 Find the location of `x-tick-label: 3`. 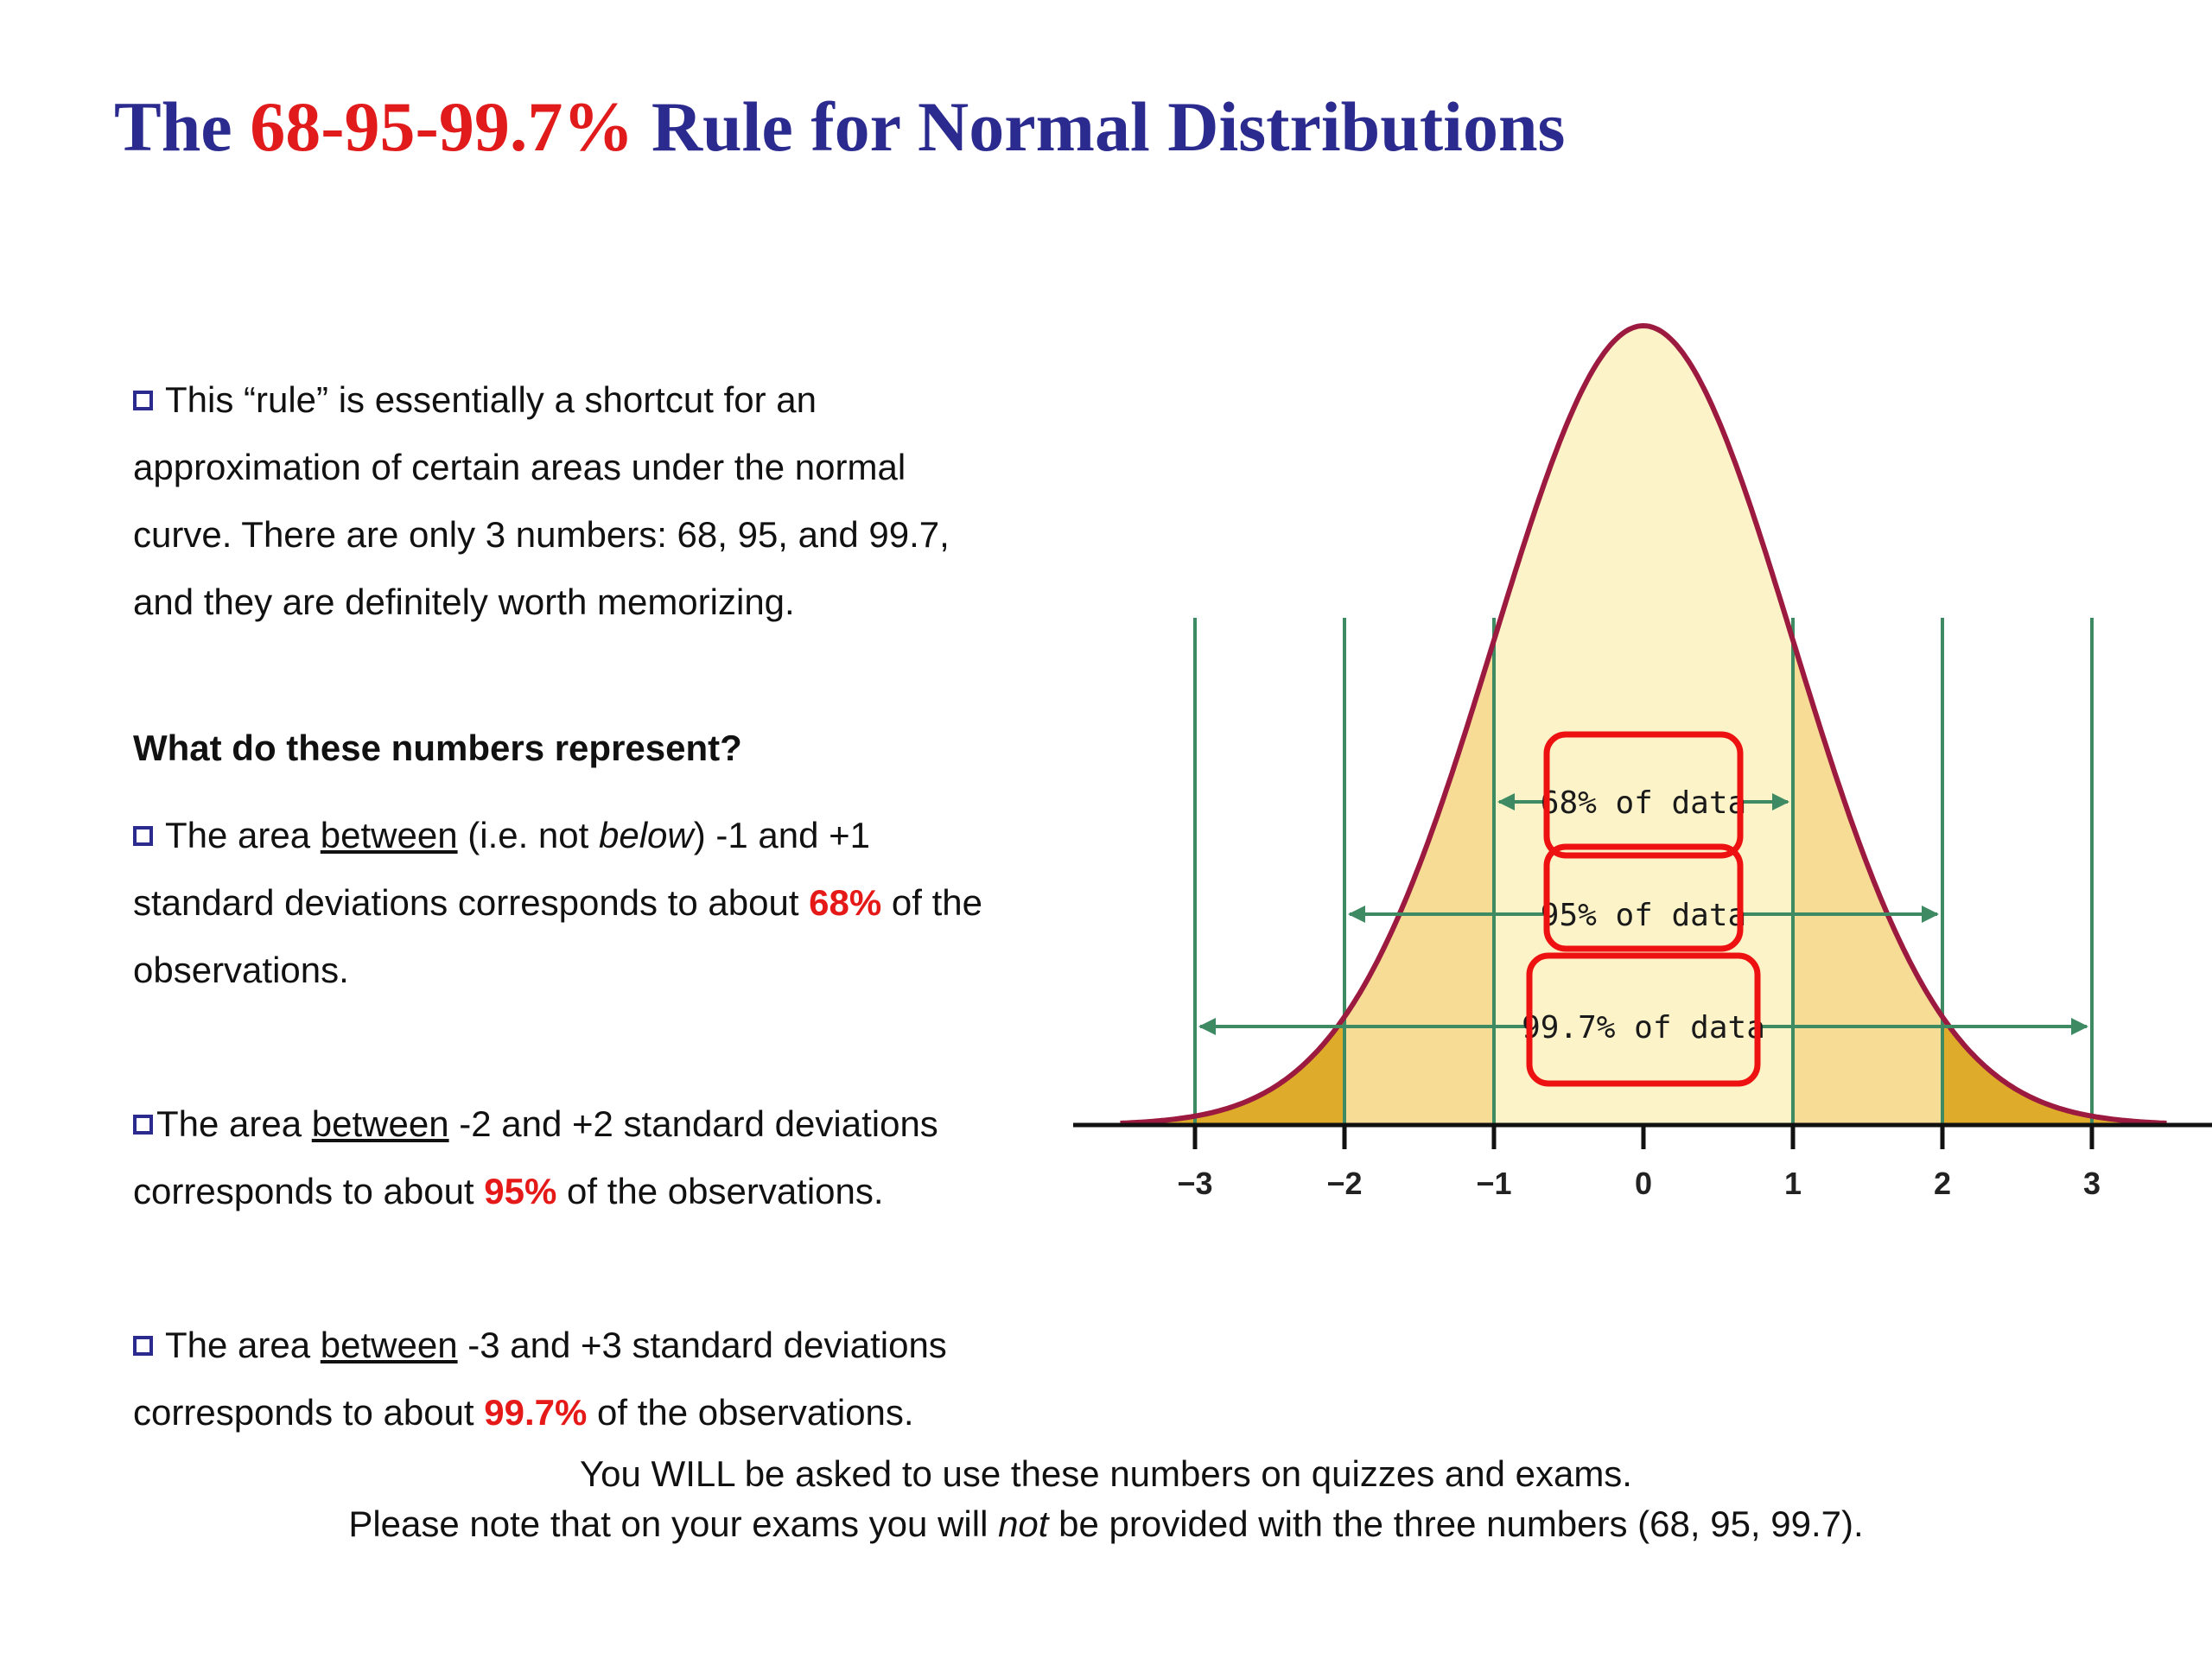

x-tick-label: 3 is located at coordinates (2092, 1183).